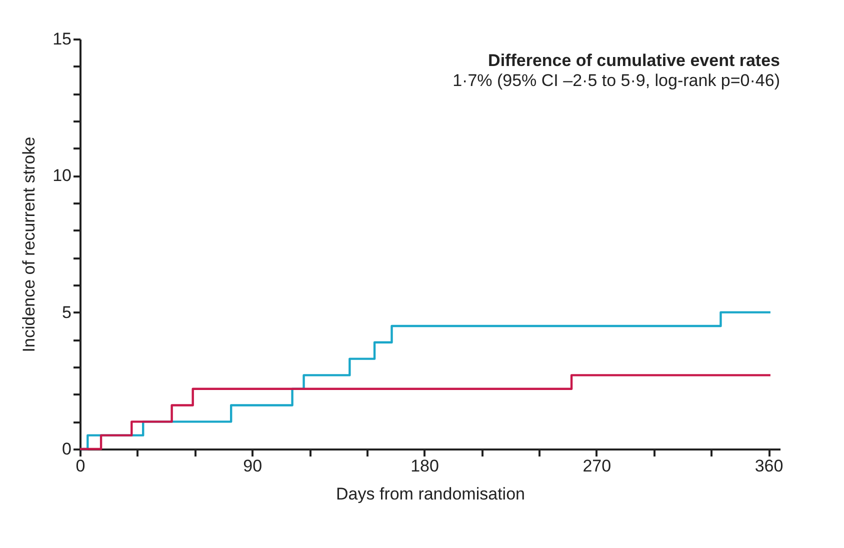 Image resolution: width=844 pixels, height=548 pixels. What do you see at coordinates (29, 244) in the screenshot?
I see `y-axis-title: Incidence of recurrent stroke` at bounding box center [29, 244].